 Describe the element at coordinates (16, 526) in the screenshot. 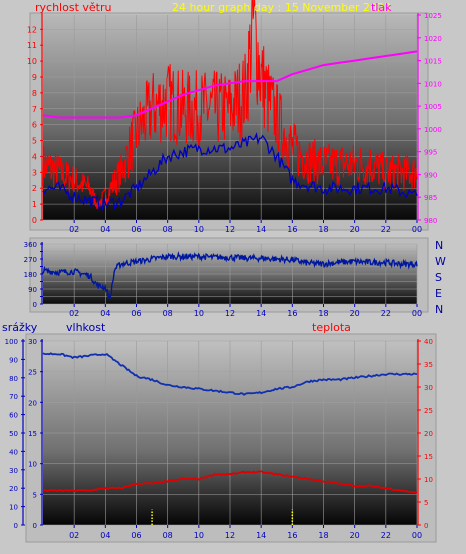

I see `y-rain-tick-label: 0` at that location.